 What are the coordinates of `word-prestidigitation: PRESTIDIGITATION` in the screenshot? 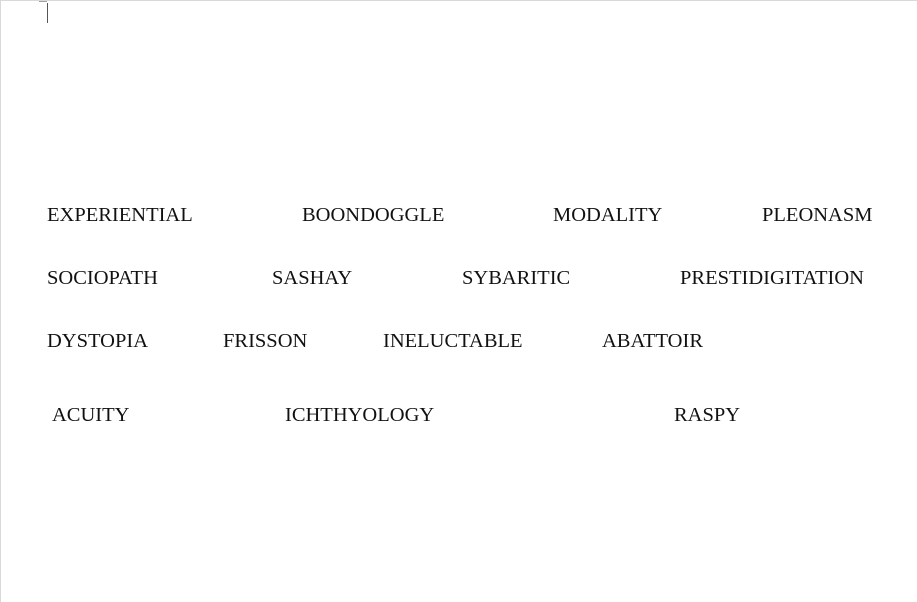 It's located at (772, 278).